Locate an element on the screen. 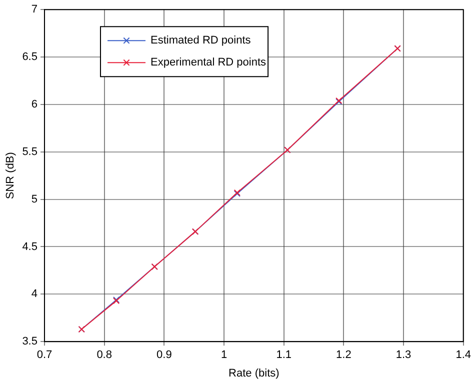  x-axis-title: Rate (bits) is located at coordinates (254, 373).